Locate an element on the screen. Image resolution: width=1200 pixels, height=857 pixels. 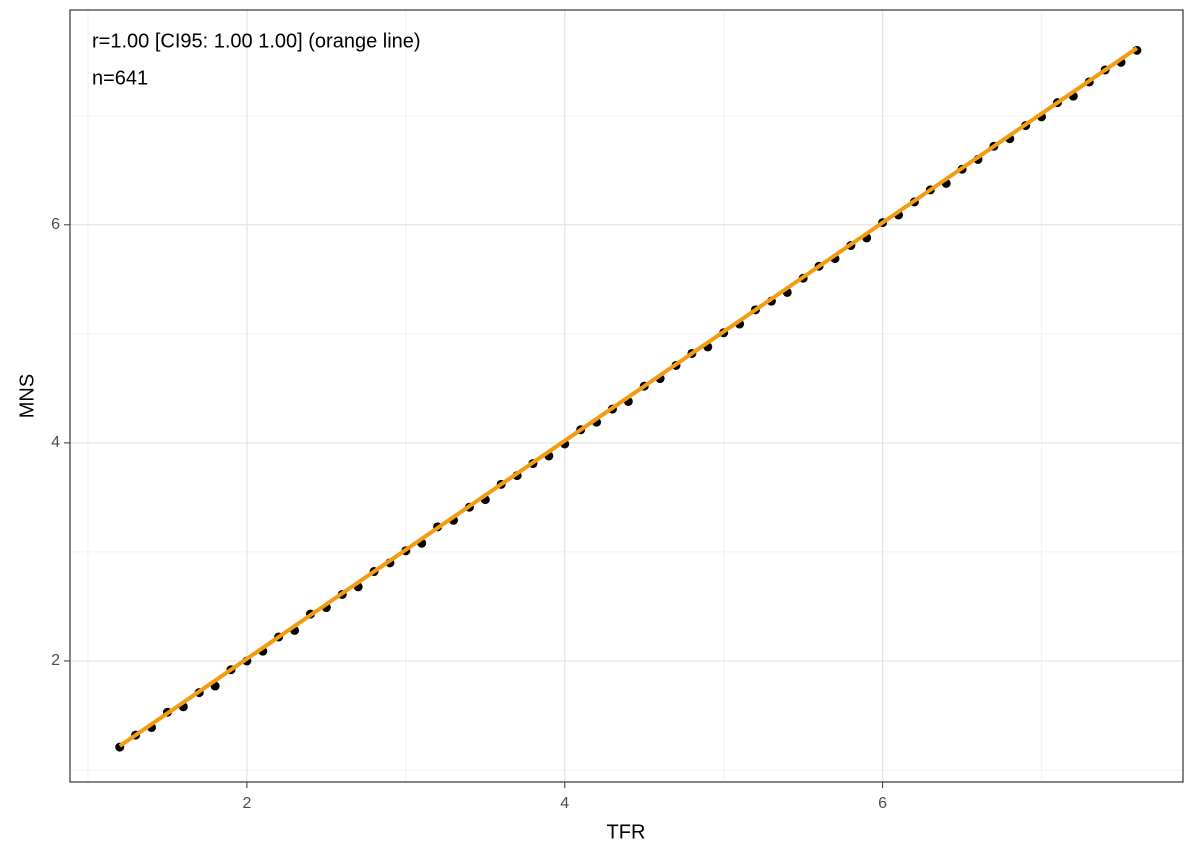
x-axis-title: TFR is located at coordinates (626, 832).